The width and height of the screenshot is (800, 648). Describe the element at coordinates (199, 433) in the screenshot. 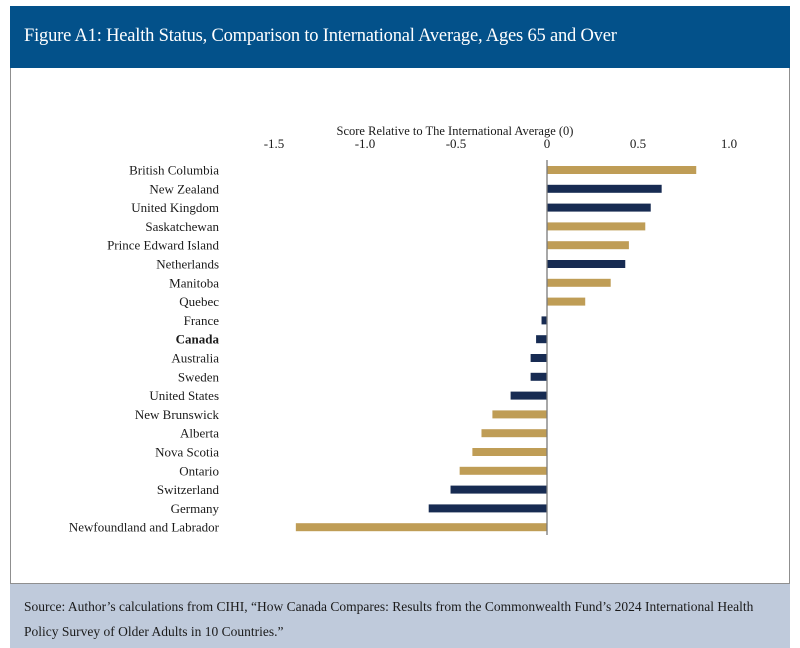

I see `category-label: Alberta` at that location.